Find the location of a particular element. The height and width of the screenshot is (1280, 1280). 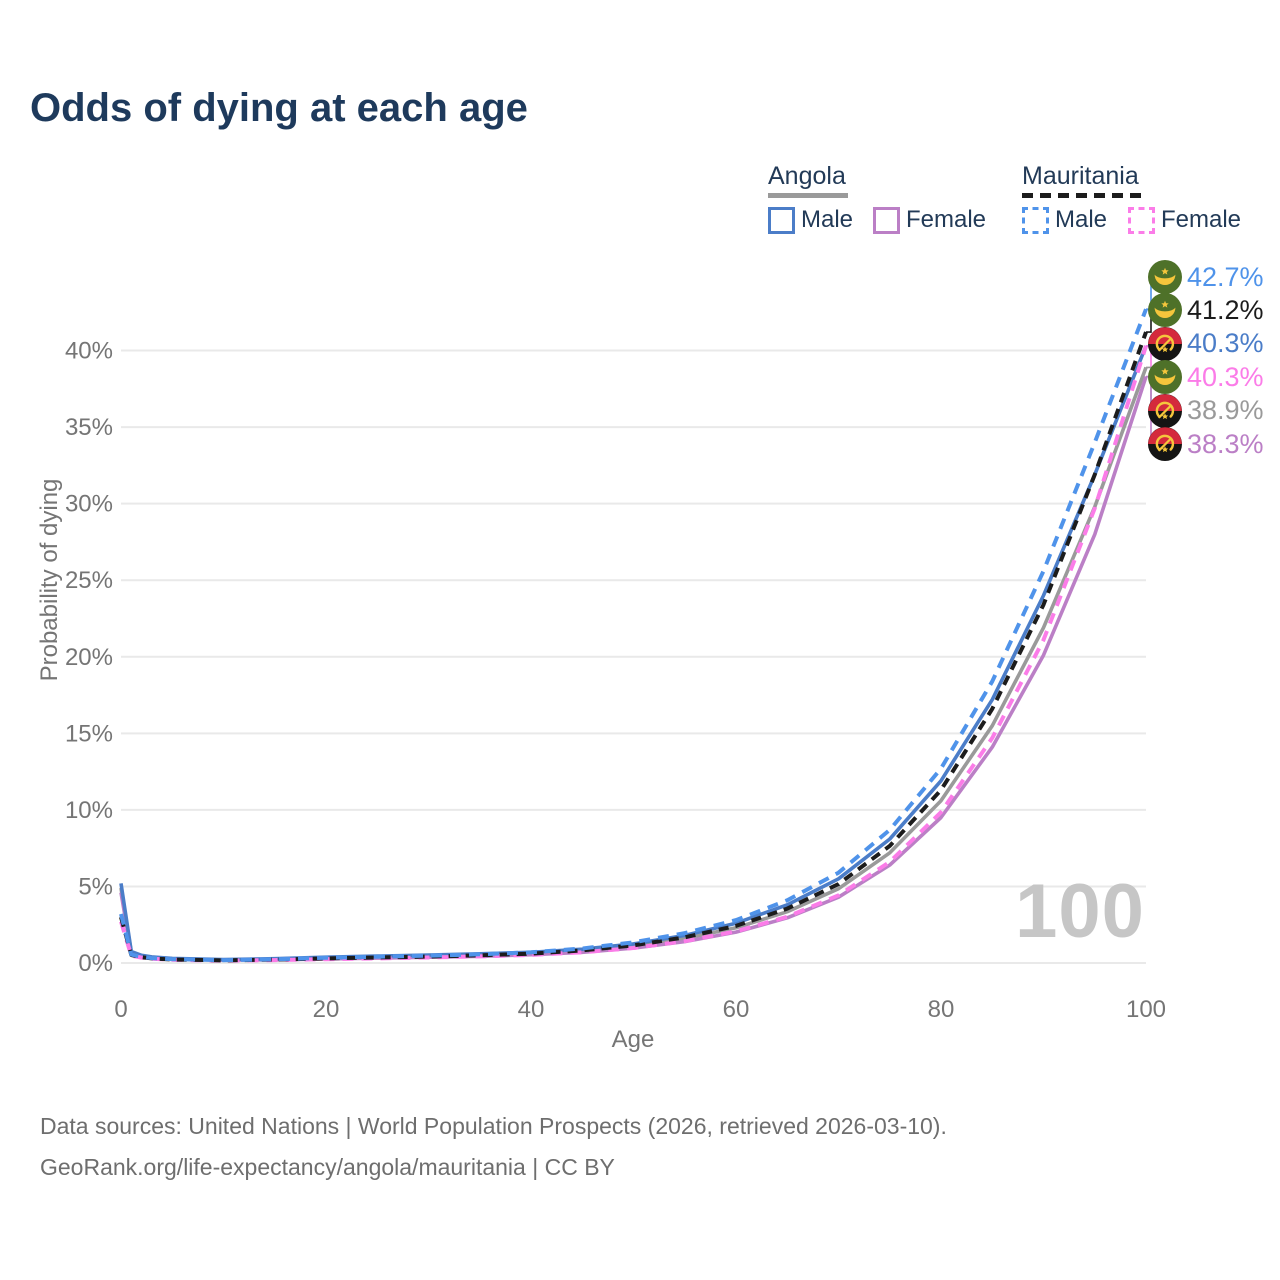

x-tick-100: 100 is located at coordinates (1146, 1009).